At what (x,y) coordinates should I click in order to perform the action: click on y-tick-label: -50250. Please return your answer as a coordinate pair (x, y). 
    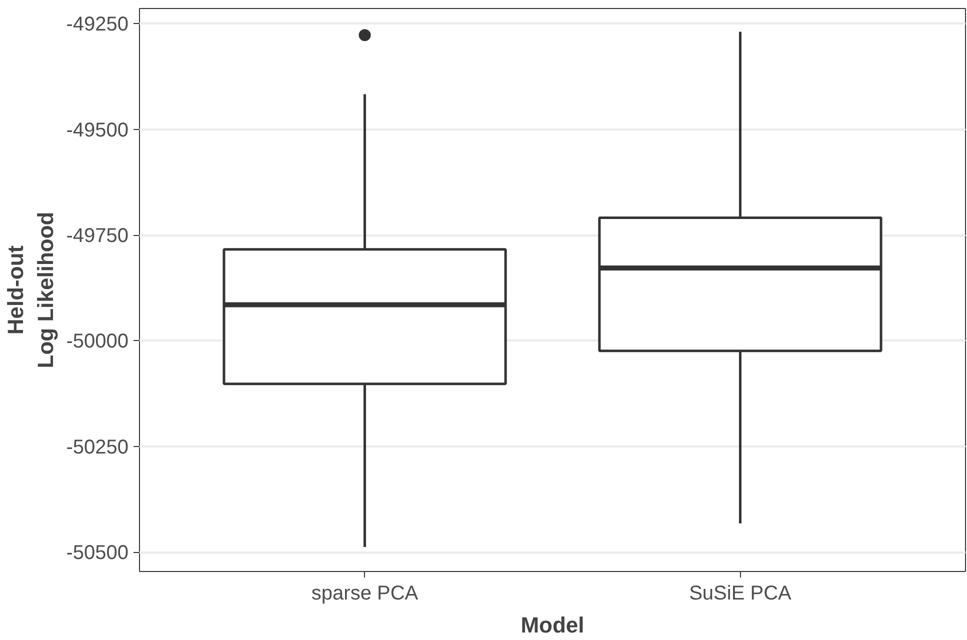
    Looking at the image, I should click on (97, 447).